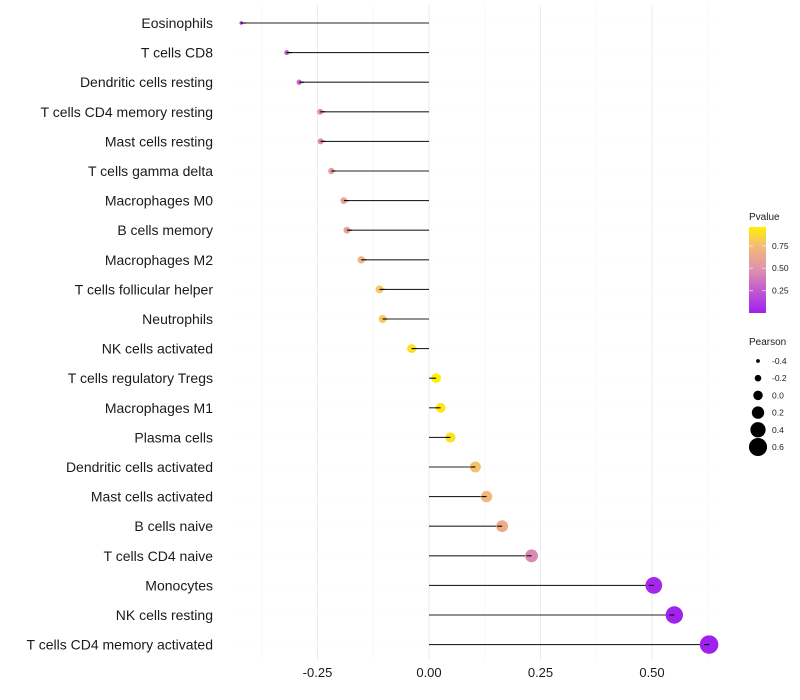  Describe the element at coordinates (139, 467) in the screenshot. I see `y-tick-label: Dendritic cells activated` at that location.